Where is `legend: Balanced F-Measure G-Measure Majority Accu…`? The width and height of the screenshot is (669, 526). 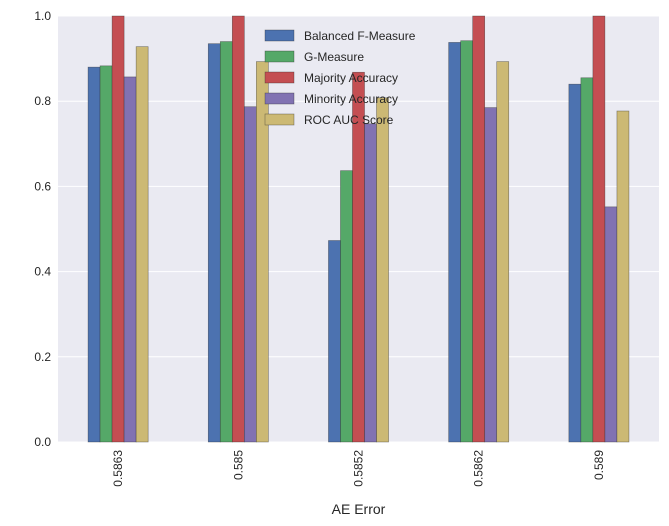
legend: Balanced F-Measure G-Measure Majority Accu… is located at coordinates (340, 78).